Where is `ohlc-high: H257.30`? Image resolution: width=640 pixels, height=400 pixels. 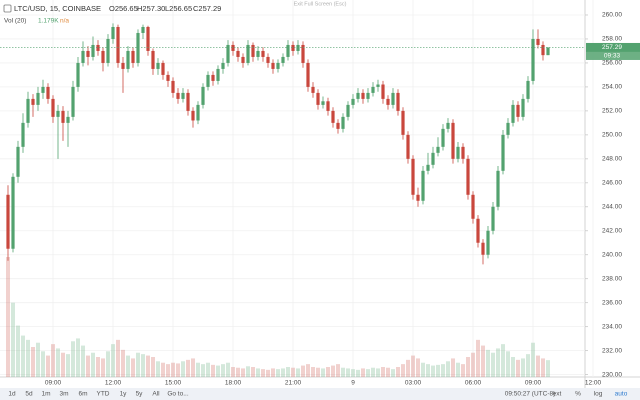 ohlc-high: H257.30 is located at coordinates (151, 8).